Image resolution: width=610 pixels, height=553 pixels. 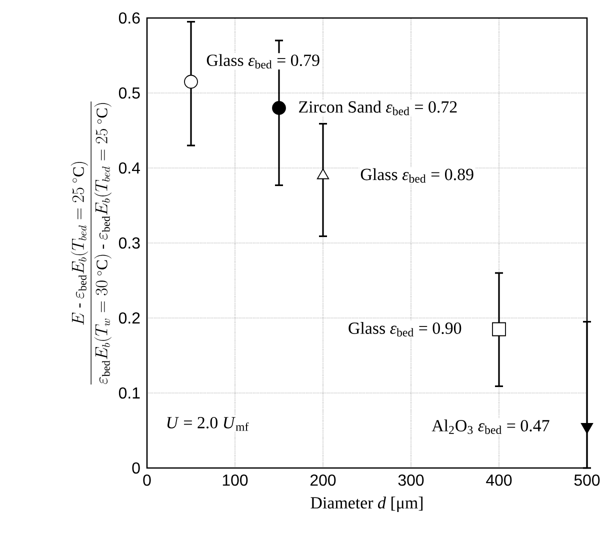 I want to click on annotation: Al$_{2}$O$_{3}$ ε$_{bed}$ = 0.47, so click(x=491, y=427).